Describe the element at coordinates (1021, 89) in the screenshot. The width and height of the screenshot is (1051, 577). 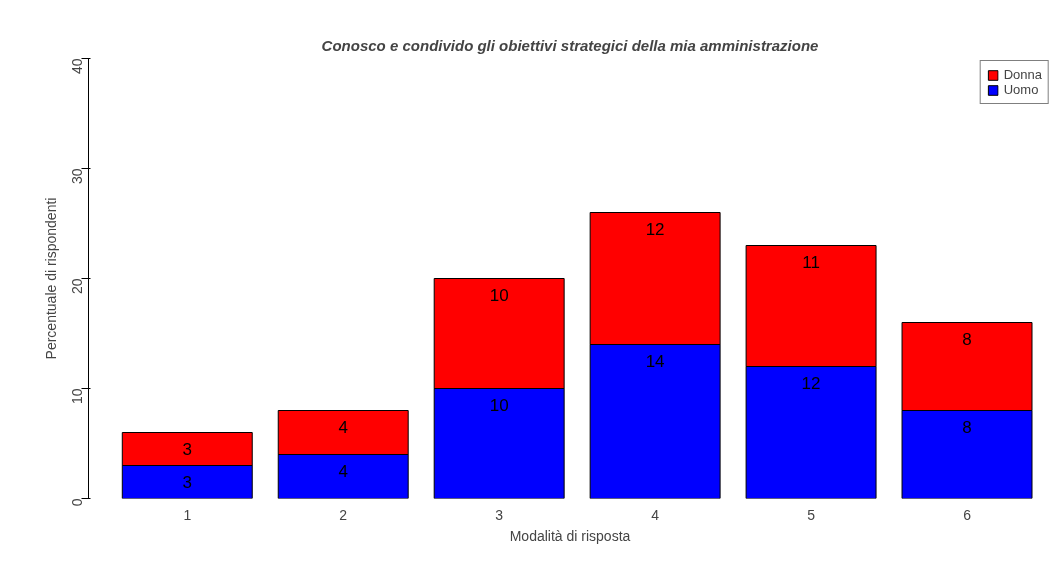
I see `legend-label: Uomo` at that location.